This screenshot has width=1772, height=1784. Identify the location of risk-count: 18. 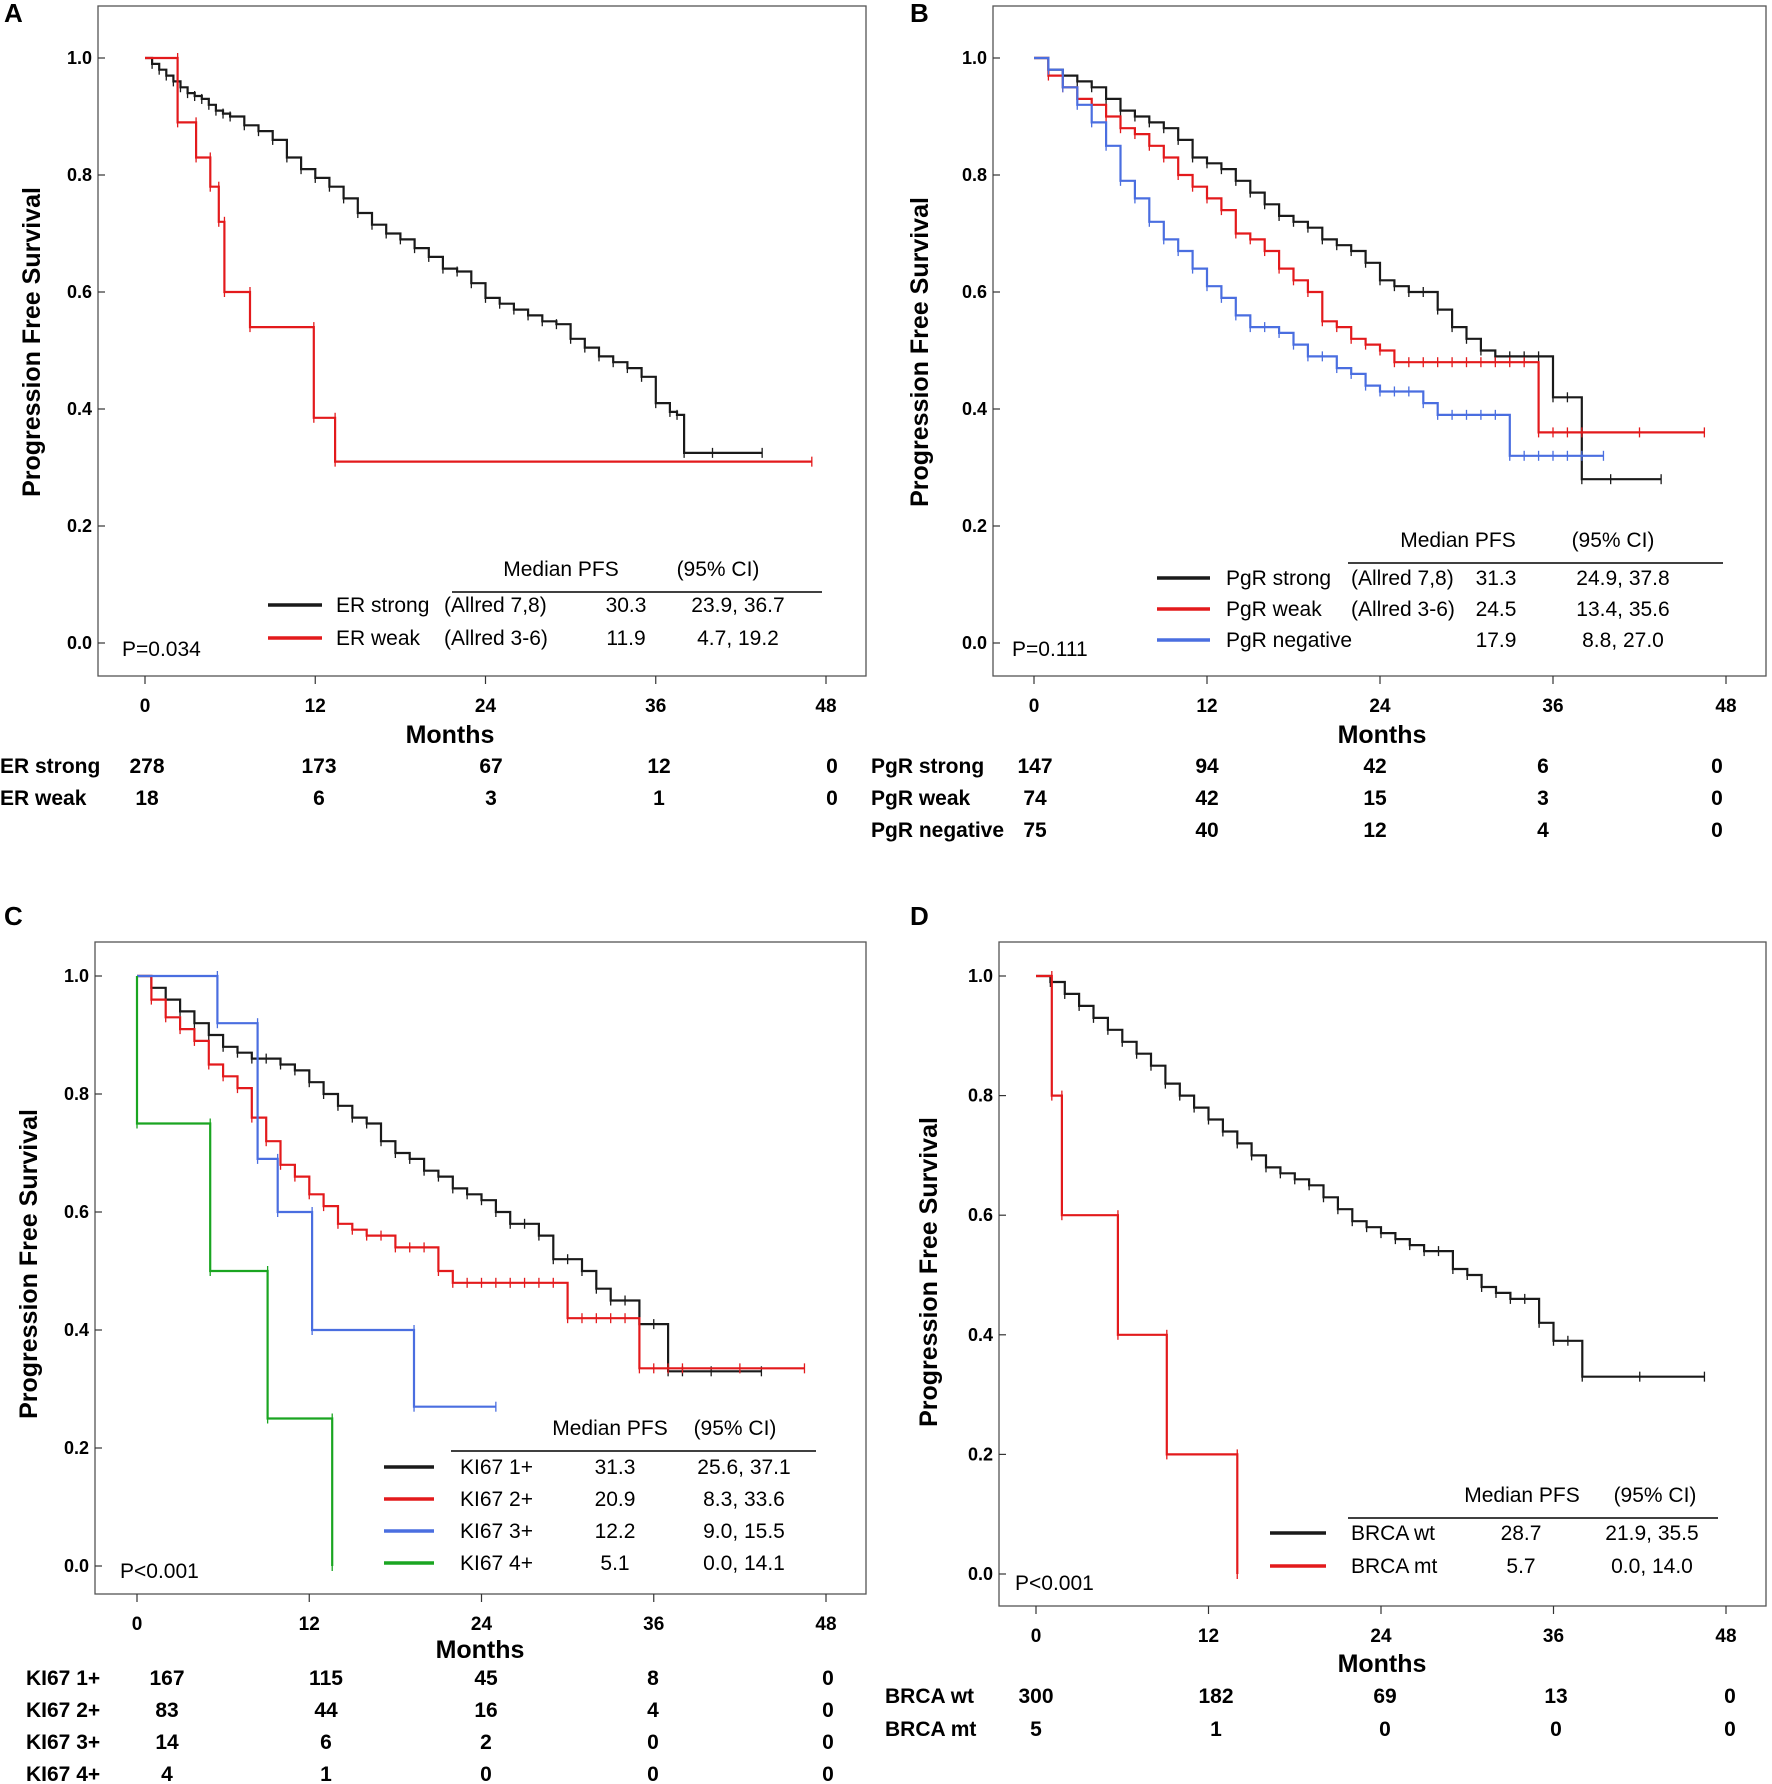
(147, 798).